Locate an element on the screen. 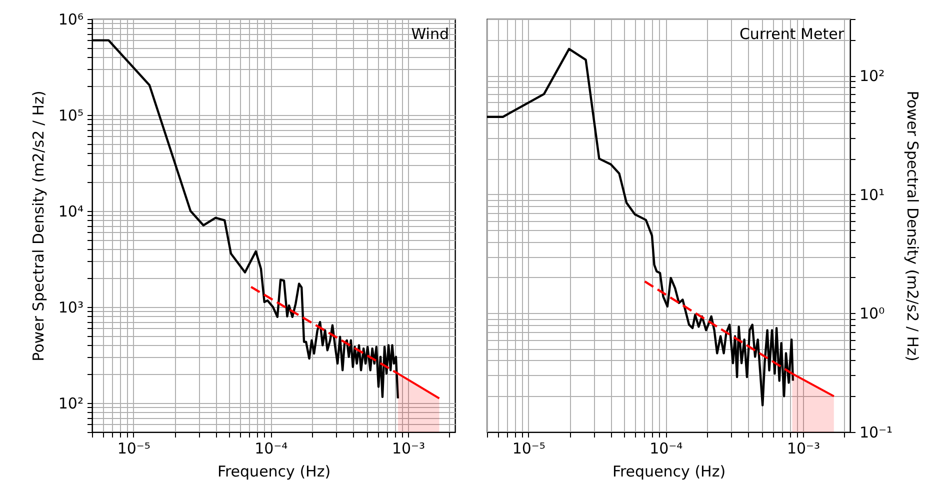 This screenshot has width=940, height=493. y-tick-label: 10⁻¹ is located at coordinates (876, 433).